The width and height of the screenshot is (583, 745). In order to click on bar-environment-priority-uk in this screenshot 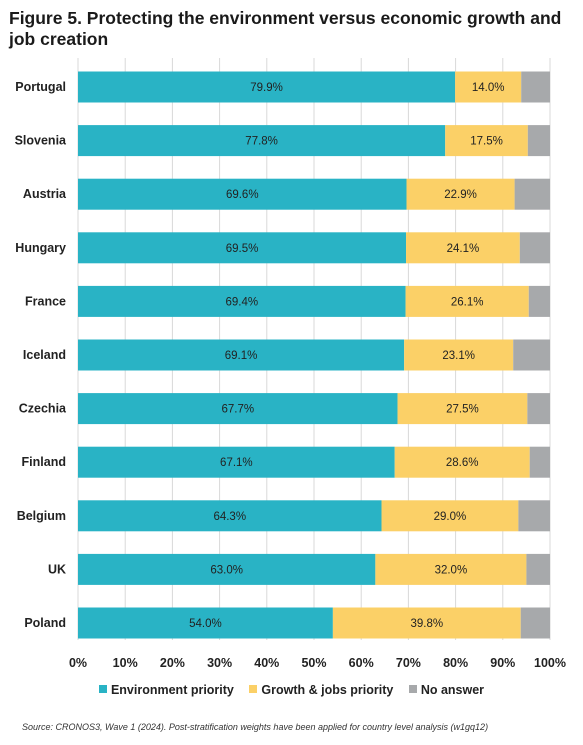, I will do `click(227, 569)`.